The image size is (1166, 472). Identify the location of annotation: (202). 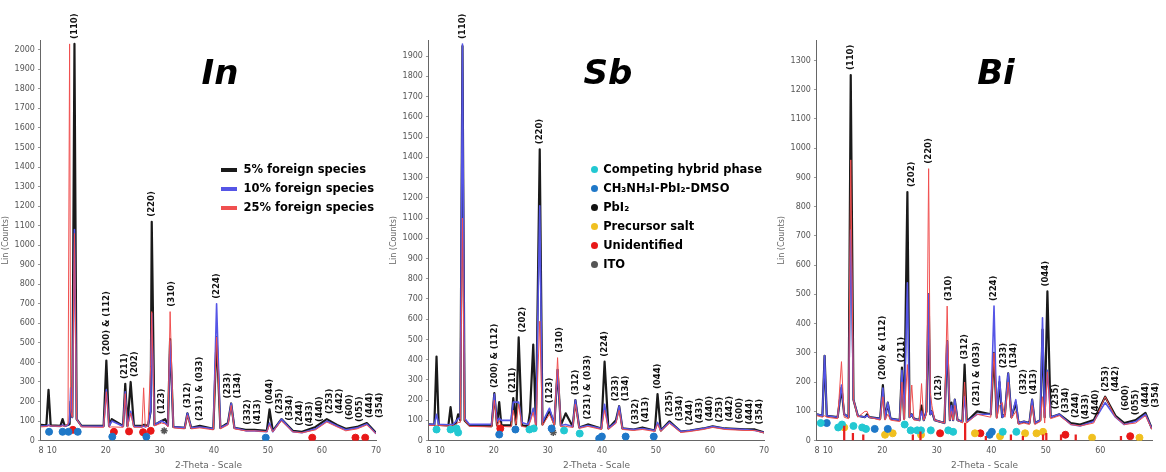
(522, 319).